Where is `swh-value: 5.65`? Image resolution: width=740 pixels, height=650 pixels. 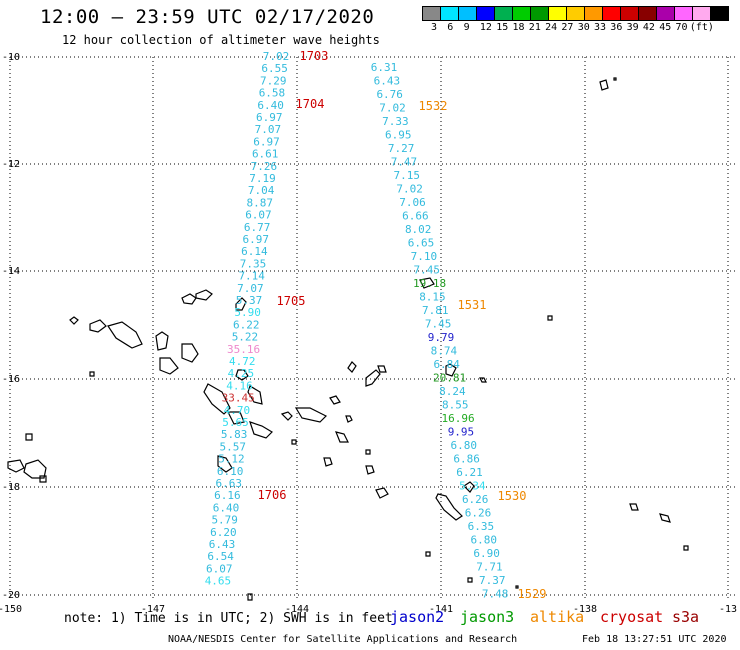 swh-value: 5.65 is located at coordinates (235, 422).